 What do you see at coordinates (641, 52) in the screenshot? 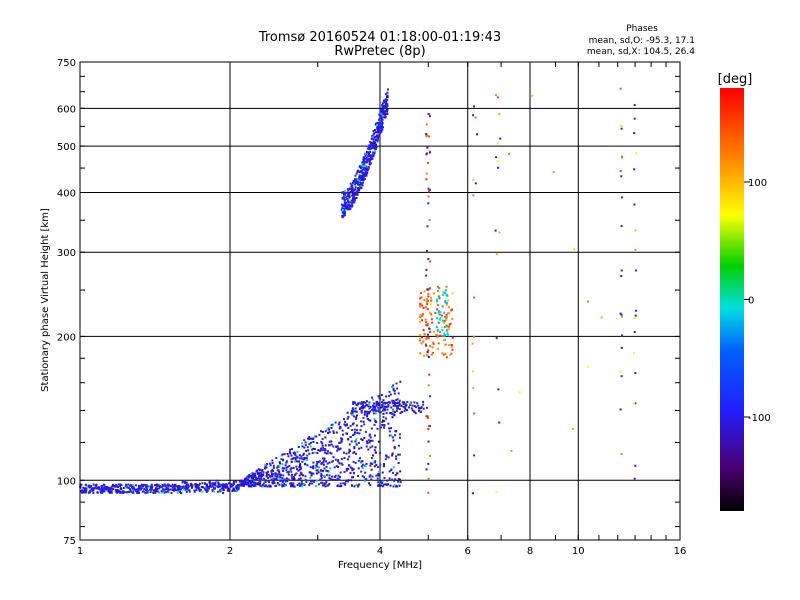
I see `stats-line-x: mean, sd,X: 104.5, 26.4` at bounding box center [641, 52].